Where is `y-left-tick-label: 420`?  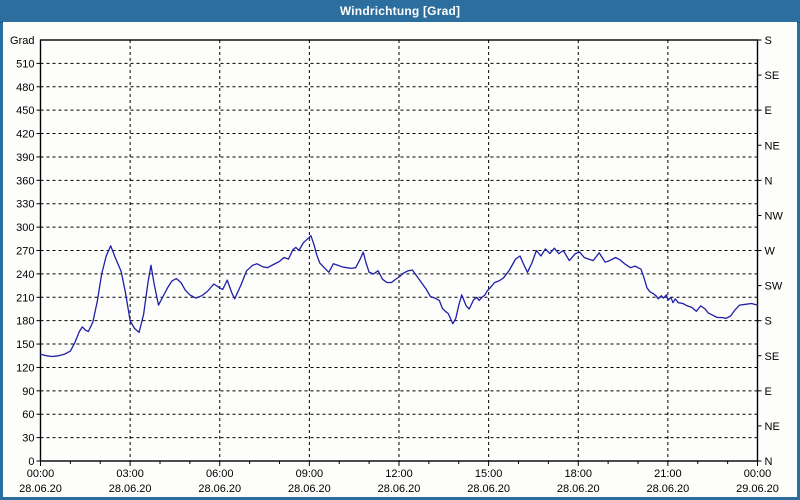 y-left-tick-label: 420 is located at coordinates (25, 135).